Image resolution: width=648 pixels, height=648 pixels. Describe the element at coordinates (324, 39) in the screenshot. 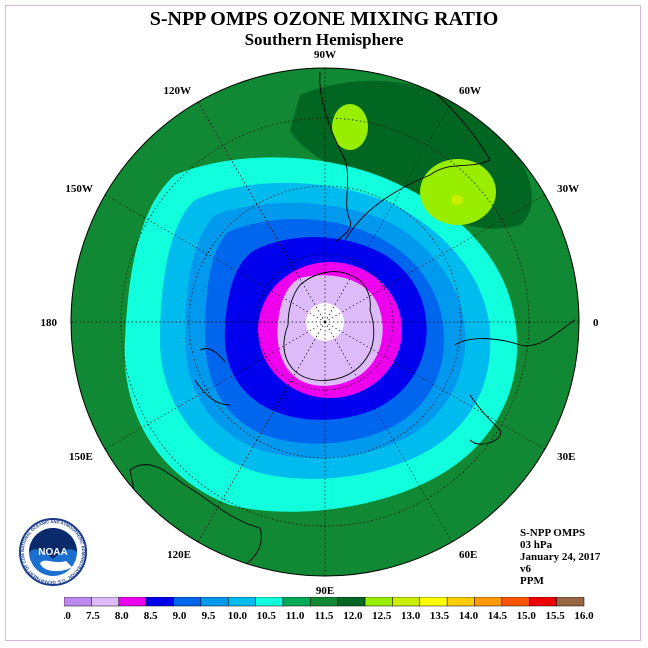

I see `map-subtitle: Southern Hemisphere` at that location.